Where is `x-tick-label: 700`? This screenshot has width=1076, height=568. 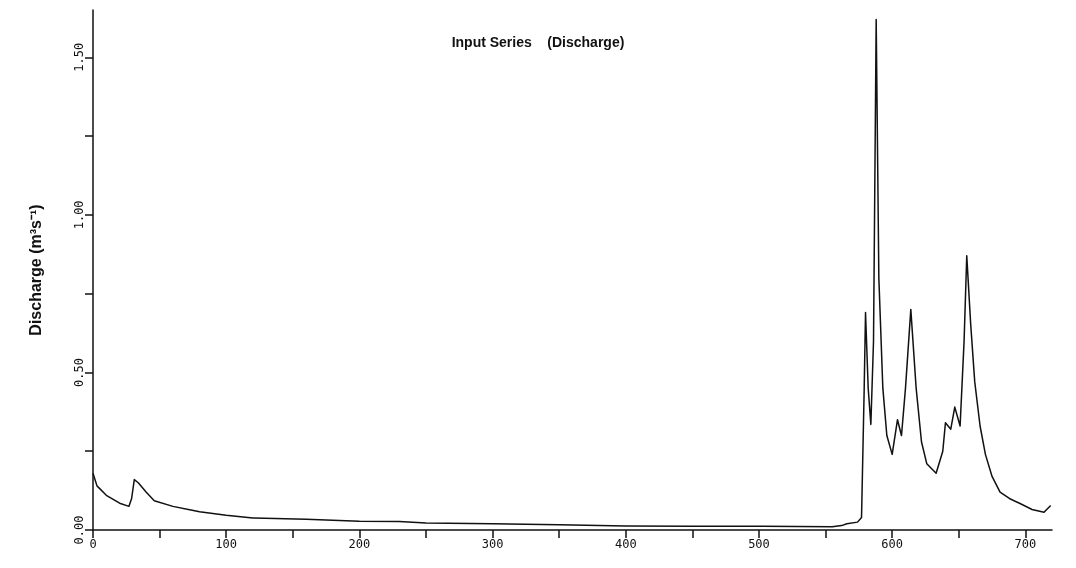
x-tick-label: 700 is located at coordinates (1025, 544).